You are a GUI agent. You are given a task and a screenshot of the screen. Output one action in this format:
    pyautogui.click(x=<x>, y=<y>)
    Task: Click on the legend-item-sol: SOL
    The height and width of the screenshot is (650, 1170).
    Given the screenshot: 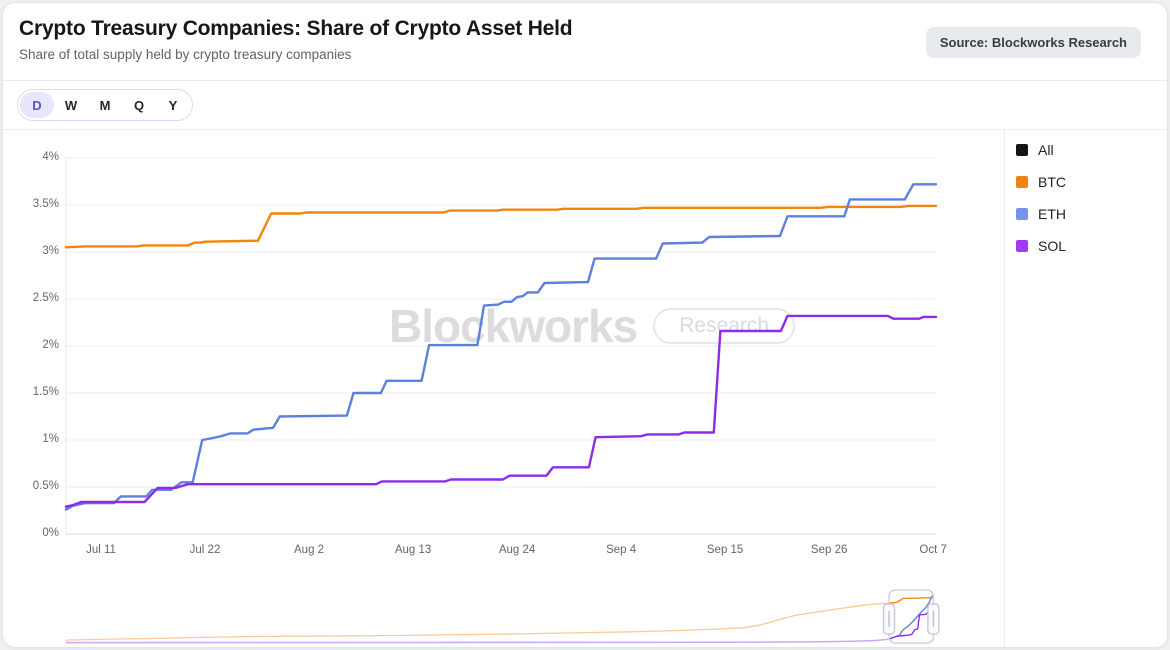 What is the action you would take?
    pyautogui.click(x=1041, y=246)
    